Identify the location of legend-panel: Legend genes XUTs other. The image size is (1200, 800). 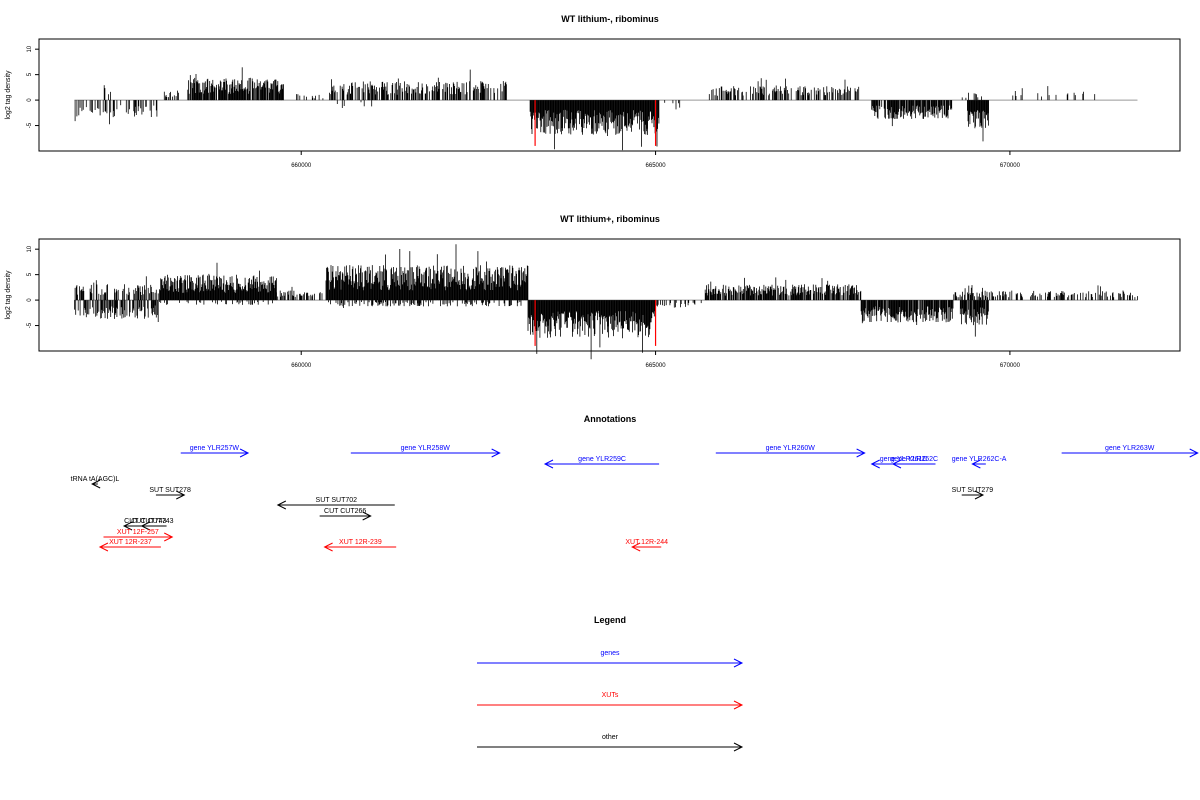
(610, 683).